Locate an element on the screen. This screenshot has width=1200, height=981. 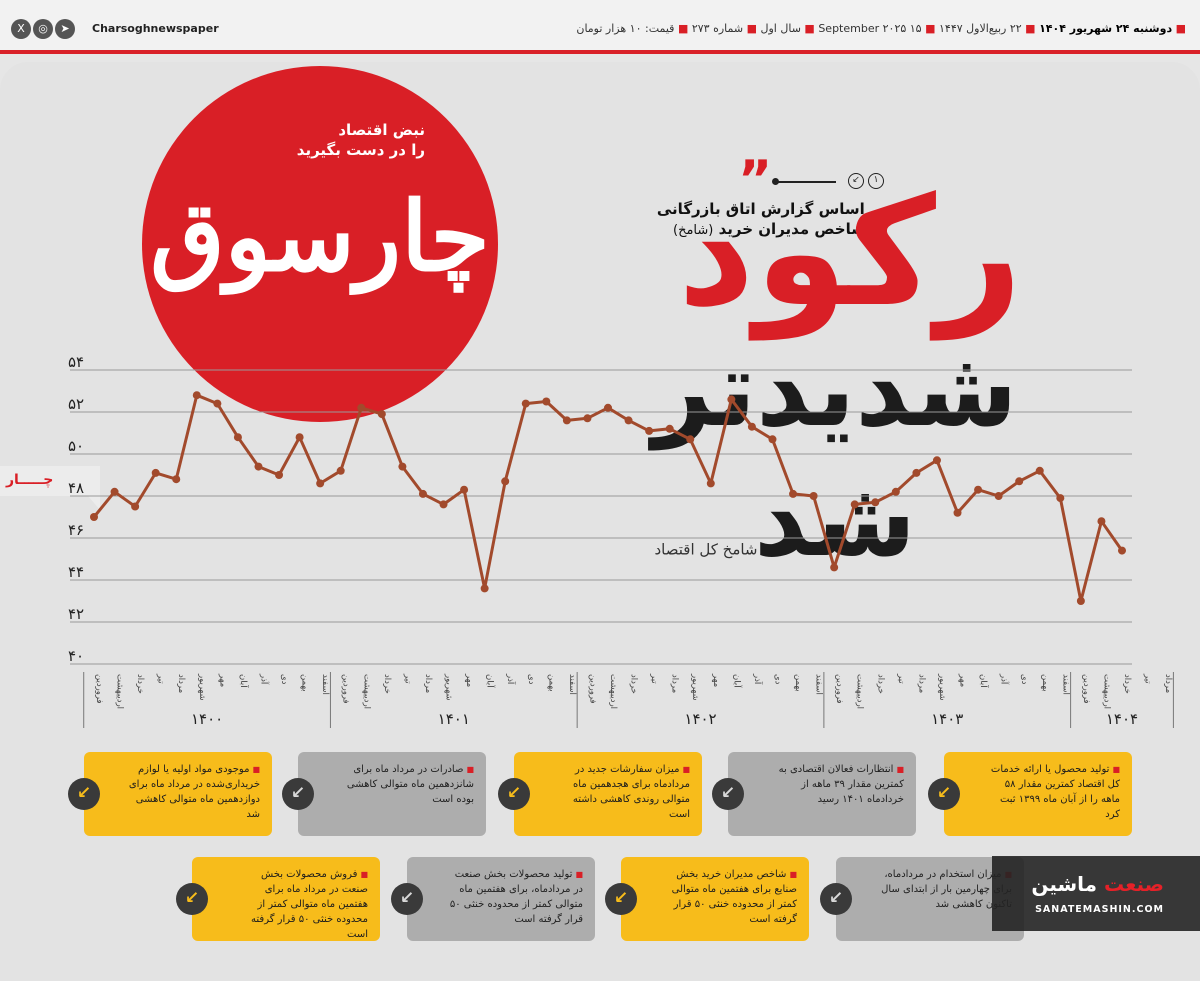
newspaper-handle: Charsoghnewspaper is located at coordinates (155, 28).